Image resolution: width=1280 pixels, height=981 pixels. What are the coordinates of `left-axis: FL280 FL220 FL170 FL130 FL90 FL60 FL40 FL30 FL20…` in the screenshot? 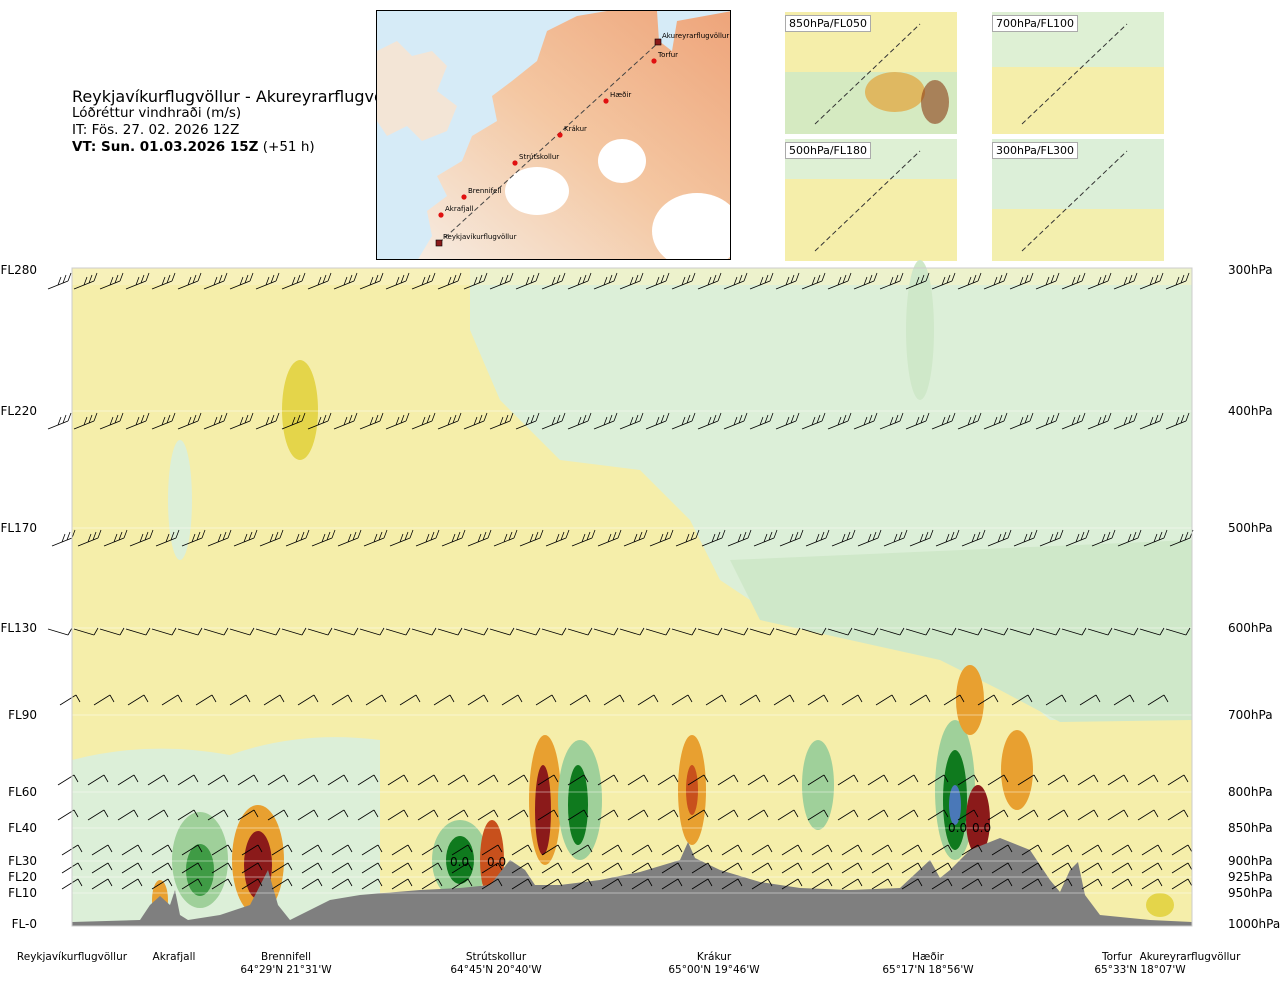 It's located at (19, 597).